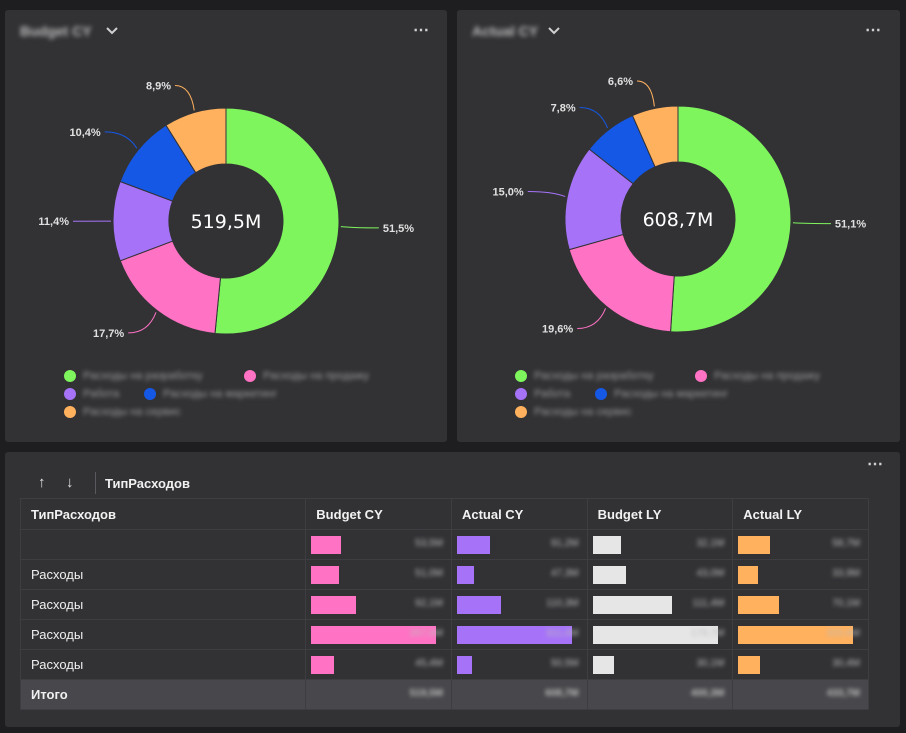  Describe the element at coordinates (101, 394) in the screenshot. I see `legend-label: Работа` at that location.